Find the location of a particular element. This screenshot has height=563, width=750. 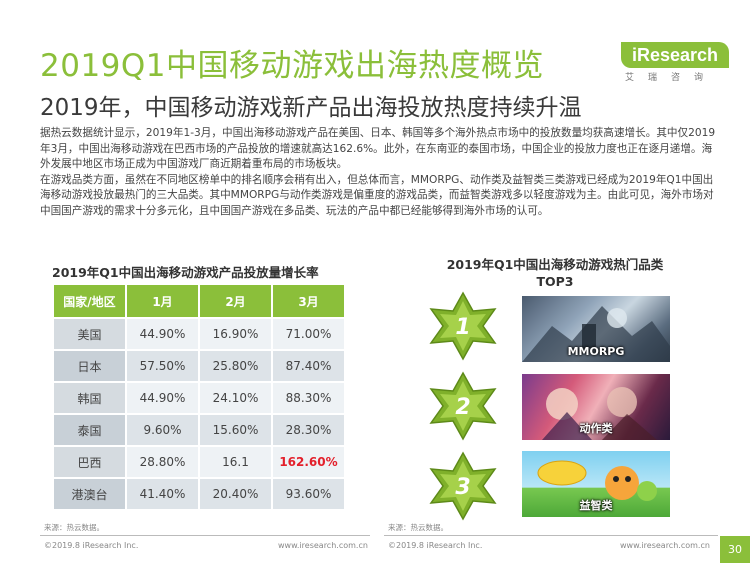

cell-feb: 15.60% is located at coordinates (235, 430).